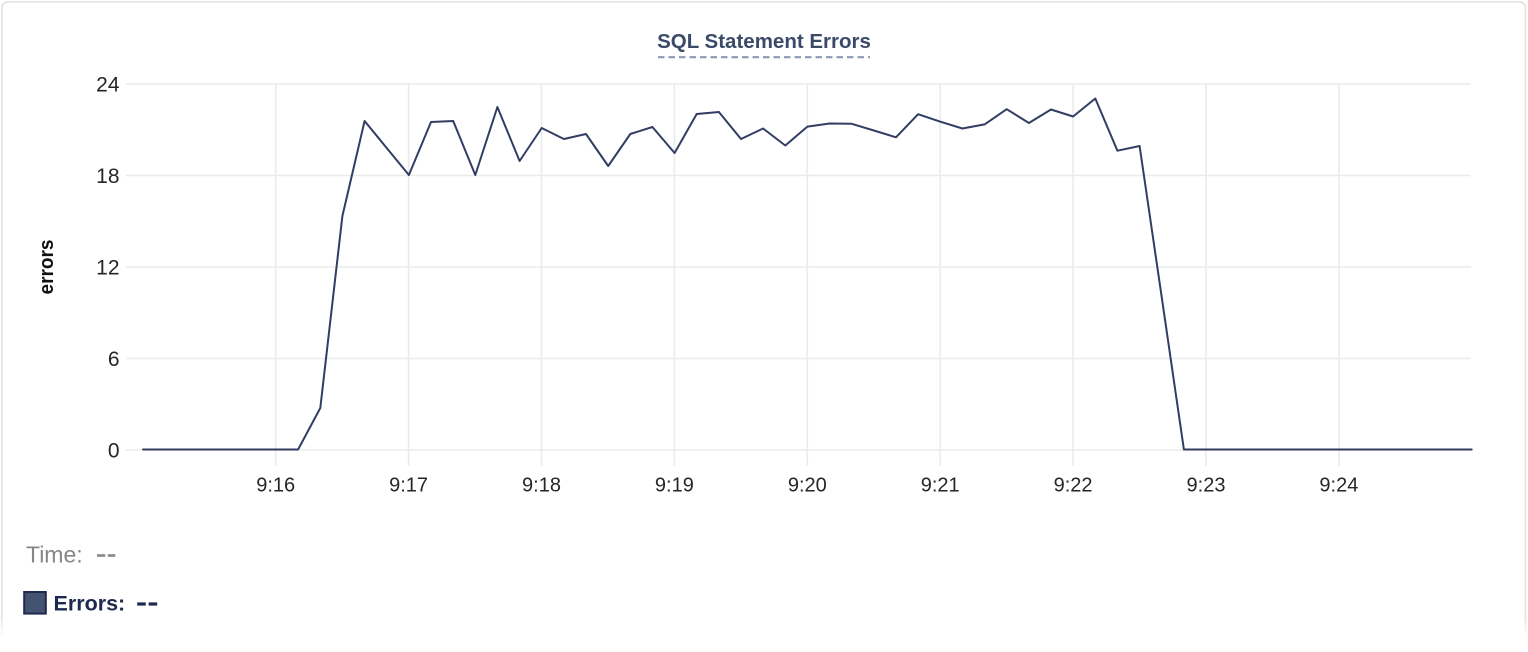 This screenshot has height=652, width=1528. Describe the element at coordinates (107, 267) in the screenshot. I see `svg-text: 12` at that location.